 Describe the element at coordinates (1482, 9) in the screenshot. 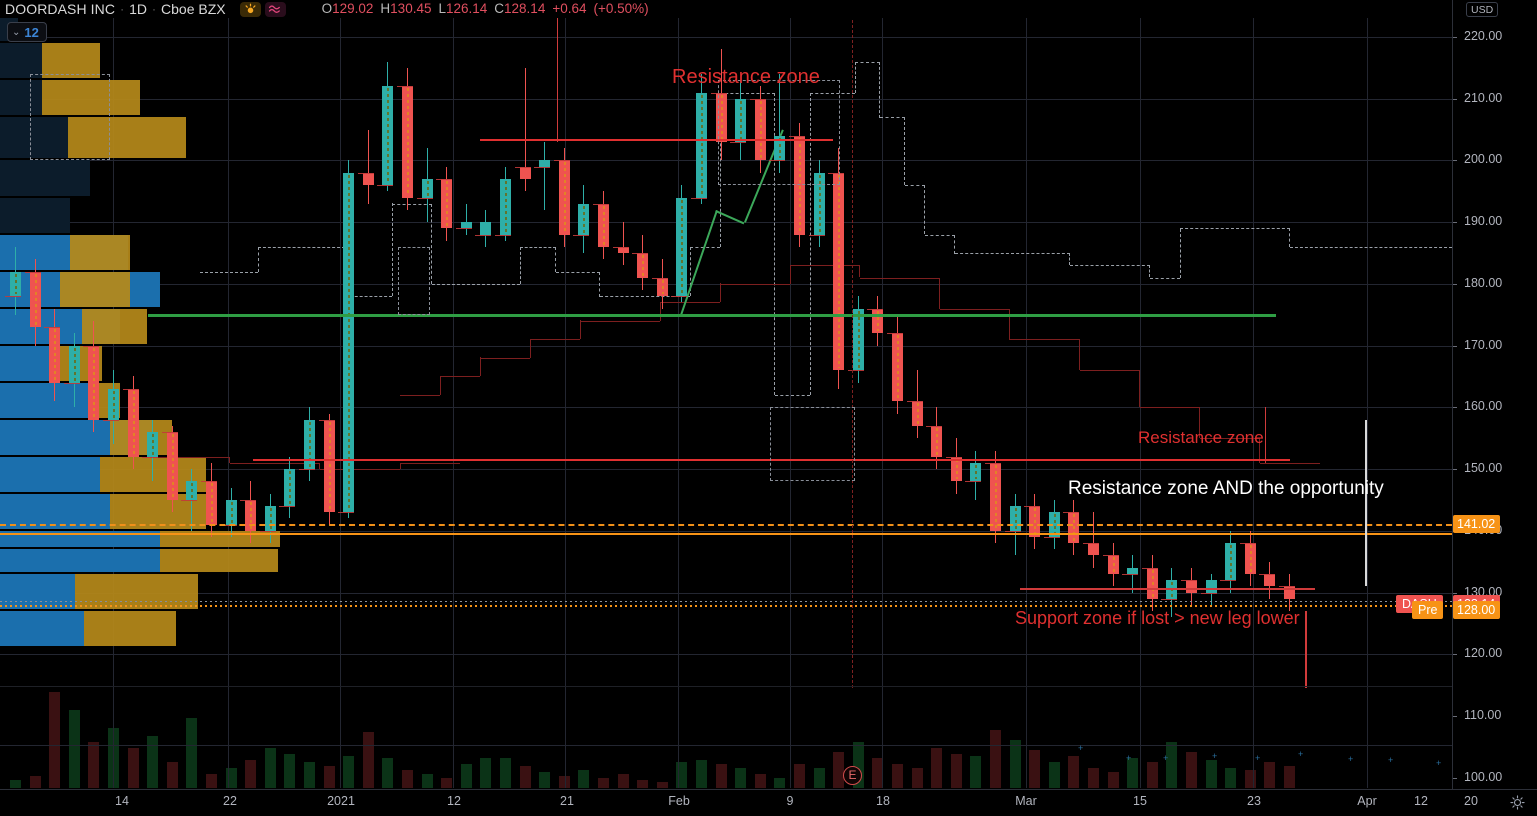

I see `currency-badge: USD` at that location.